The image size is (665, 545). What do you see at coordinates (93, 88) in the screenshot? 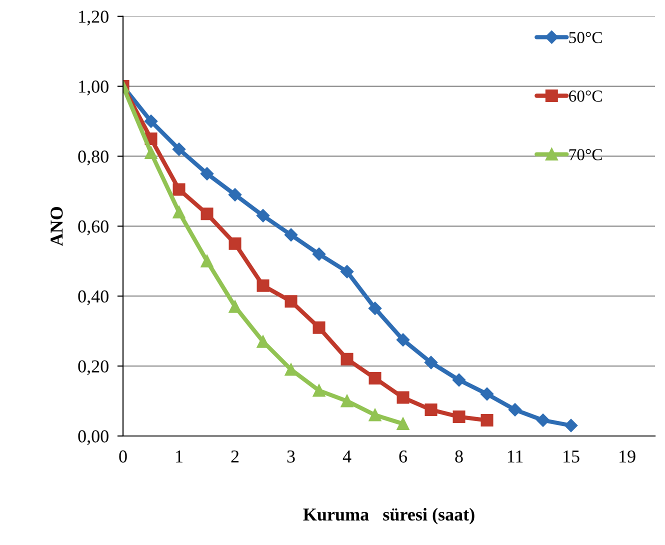
I see `y-tick-label: 1,00` at bounding box center [93, 88].